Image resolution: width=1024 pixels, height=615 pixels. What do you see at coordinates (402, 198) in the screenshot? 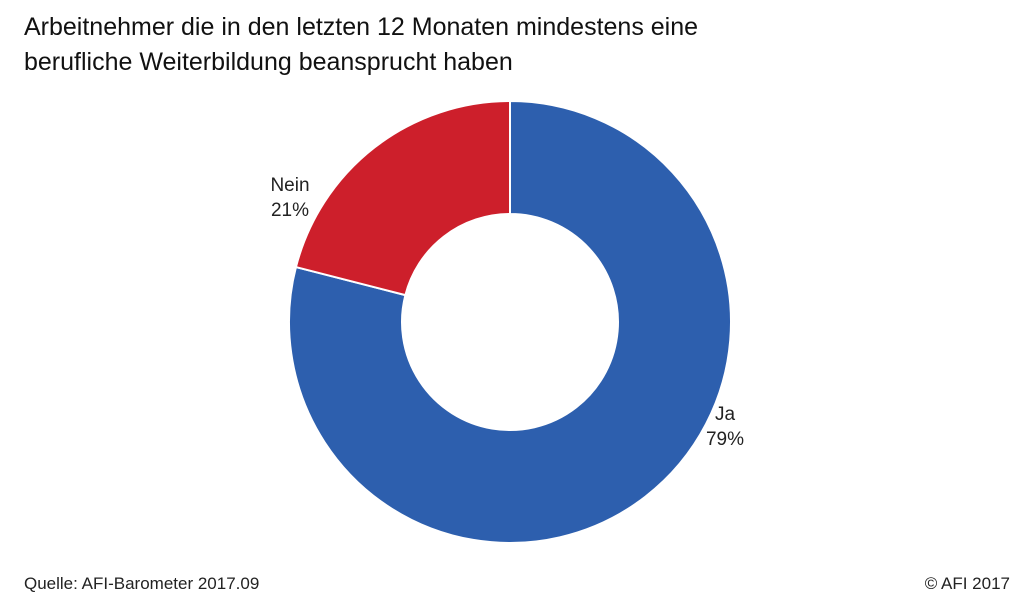
I see `slice-nein` at bounding box center [402, 198].